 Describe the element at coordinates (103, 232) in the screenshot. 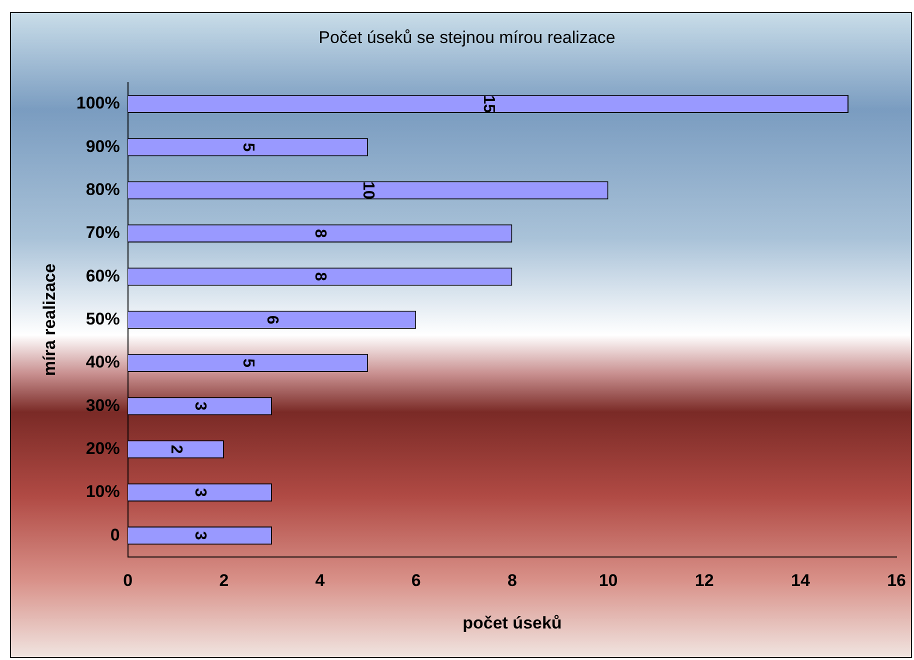

I see `y-tick-label: 70%` at that location.